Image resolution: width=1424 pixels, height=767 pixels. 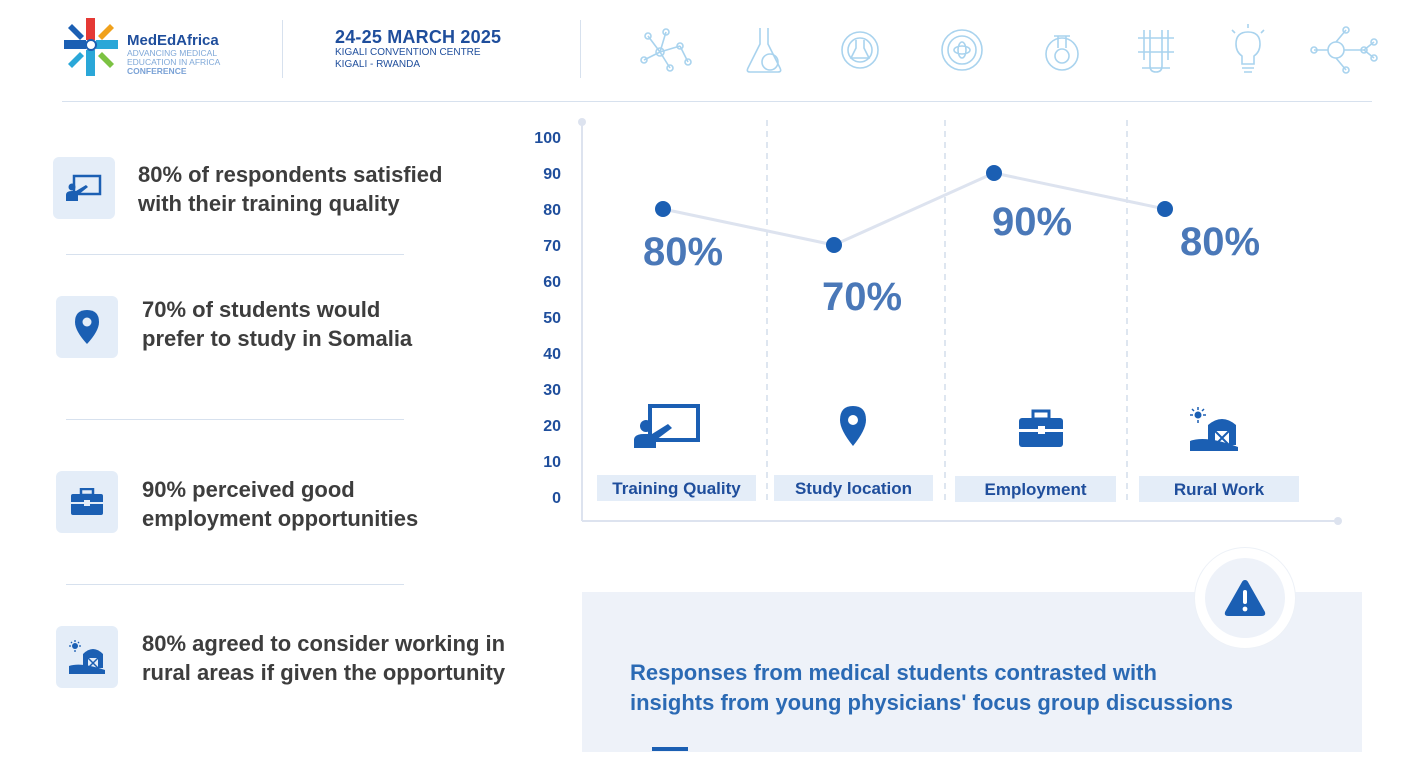 I want to click on mededafrica-logo-icon, so click(x=91, y=47).